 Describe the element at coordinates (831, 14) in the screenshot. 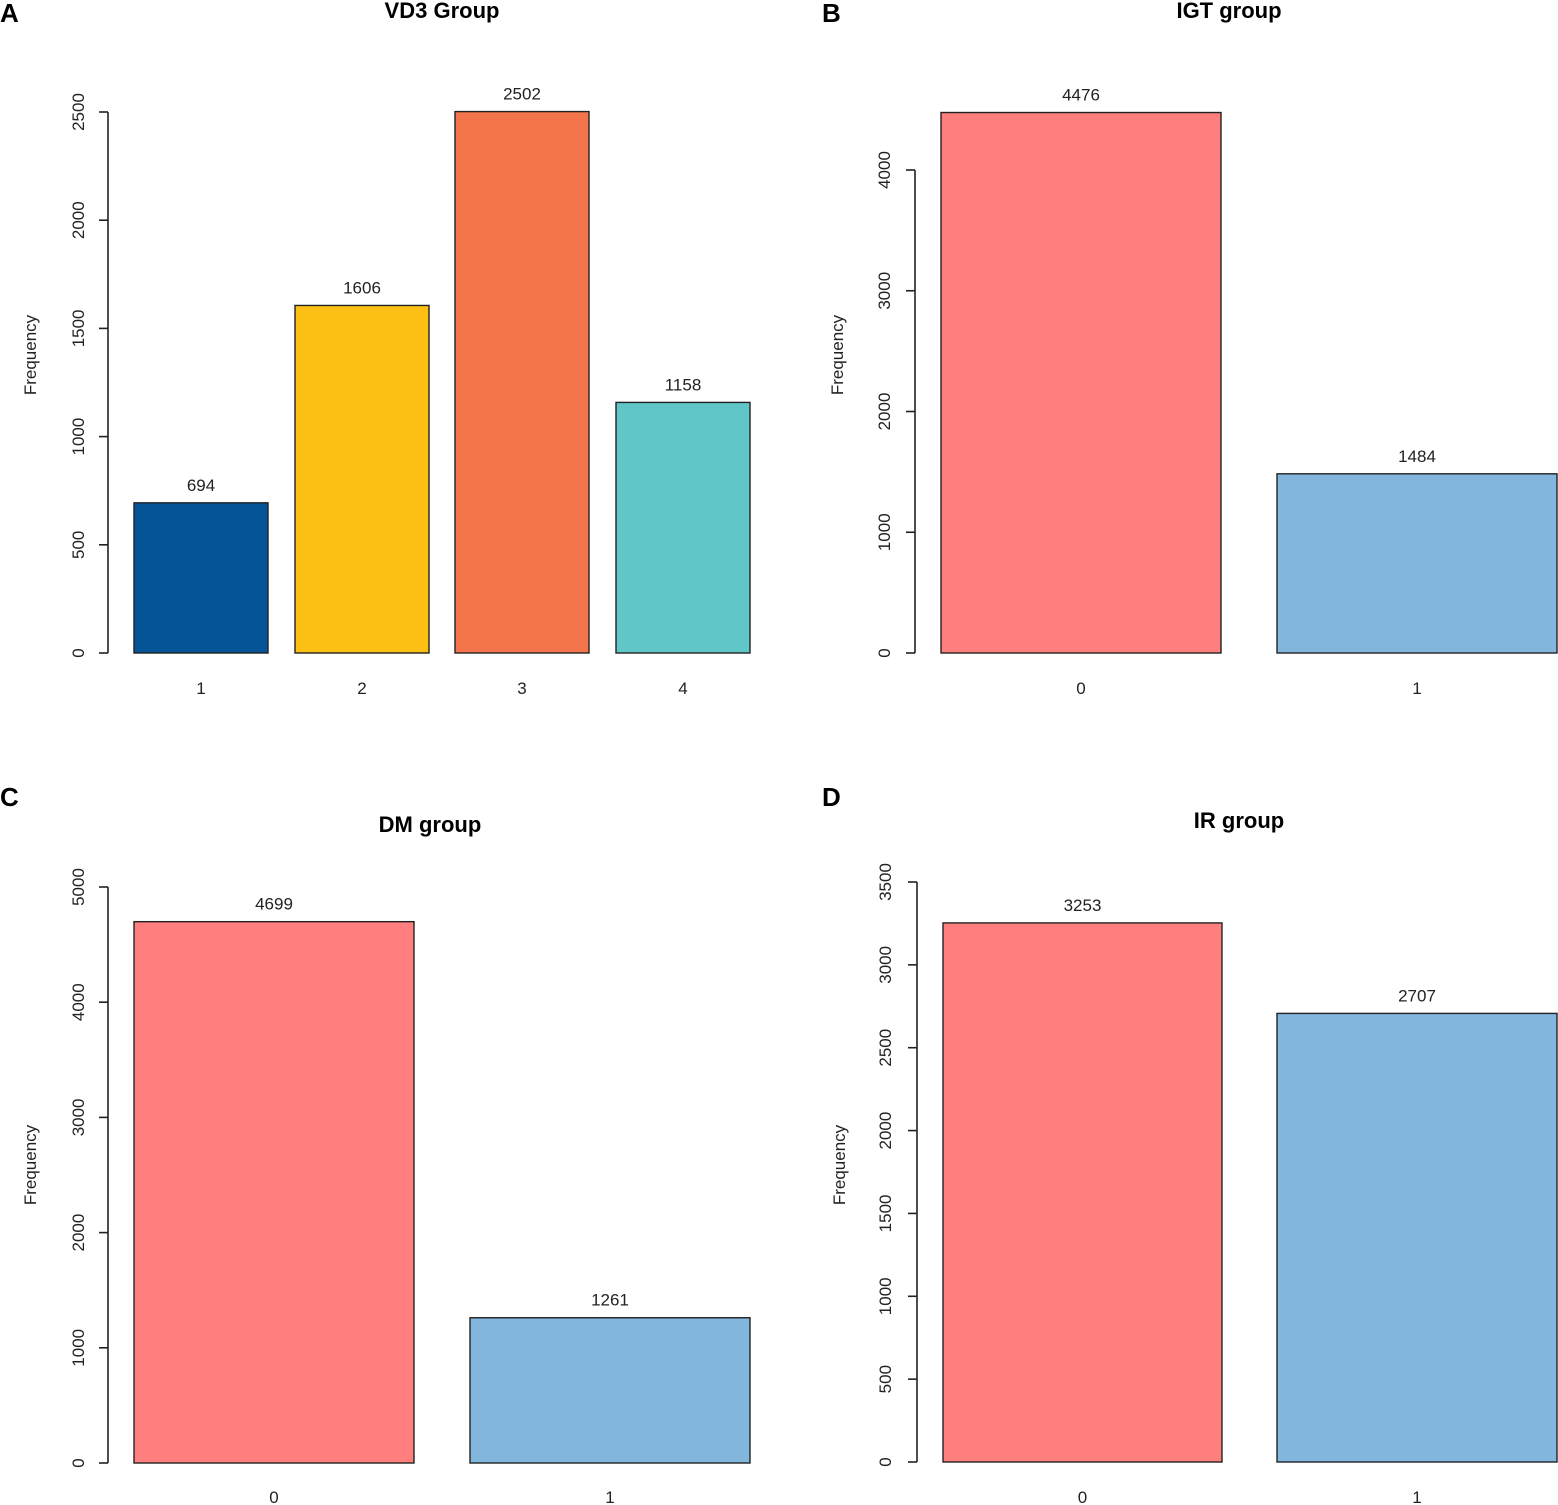

I see `panel-letter: B` at that location.